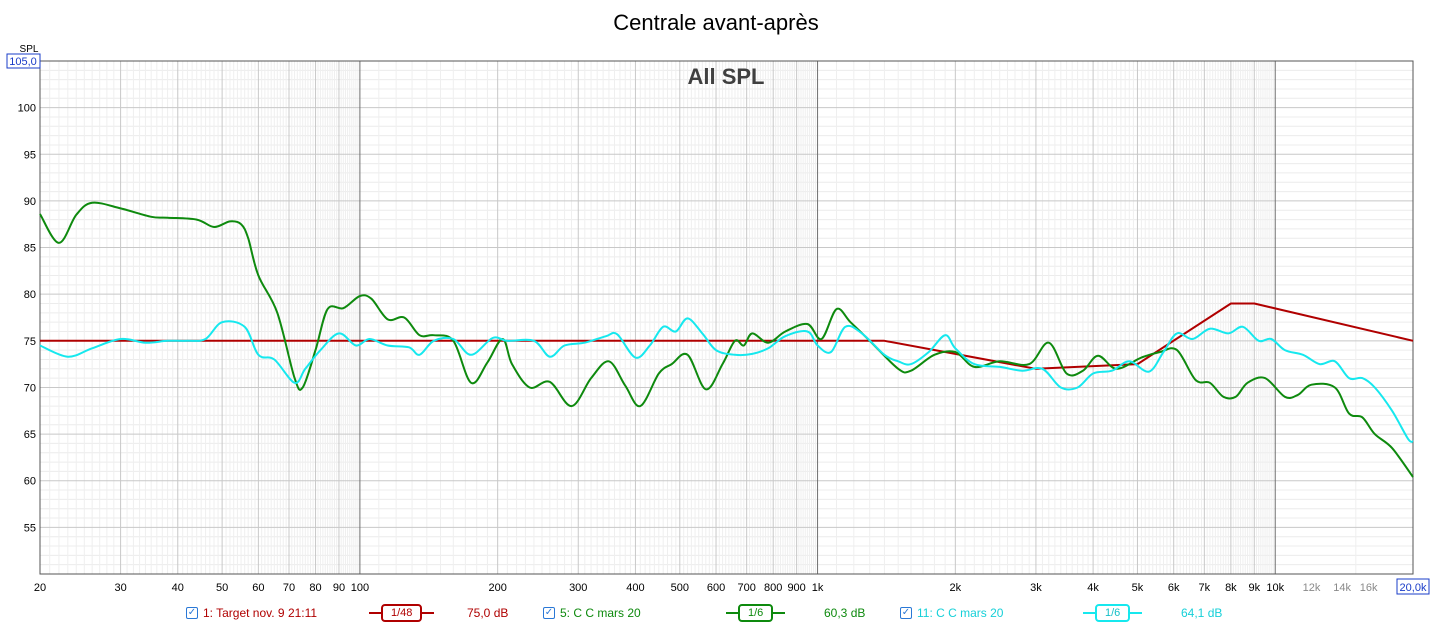 The width and height of the screenshot is (1433, 625). I want to click on x-tick-label: 12k, so click(1312, 588).